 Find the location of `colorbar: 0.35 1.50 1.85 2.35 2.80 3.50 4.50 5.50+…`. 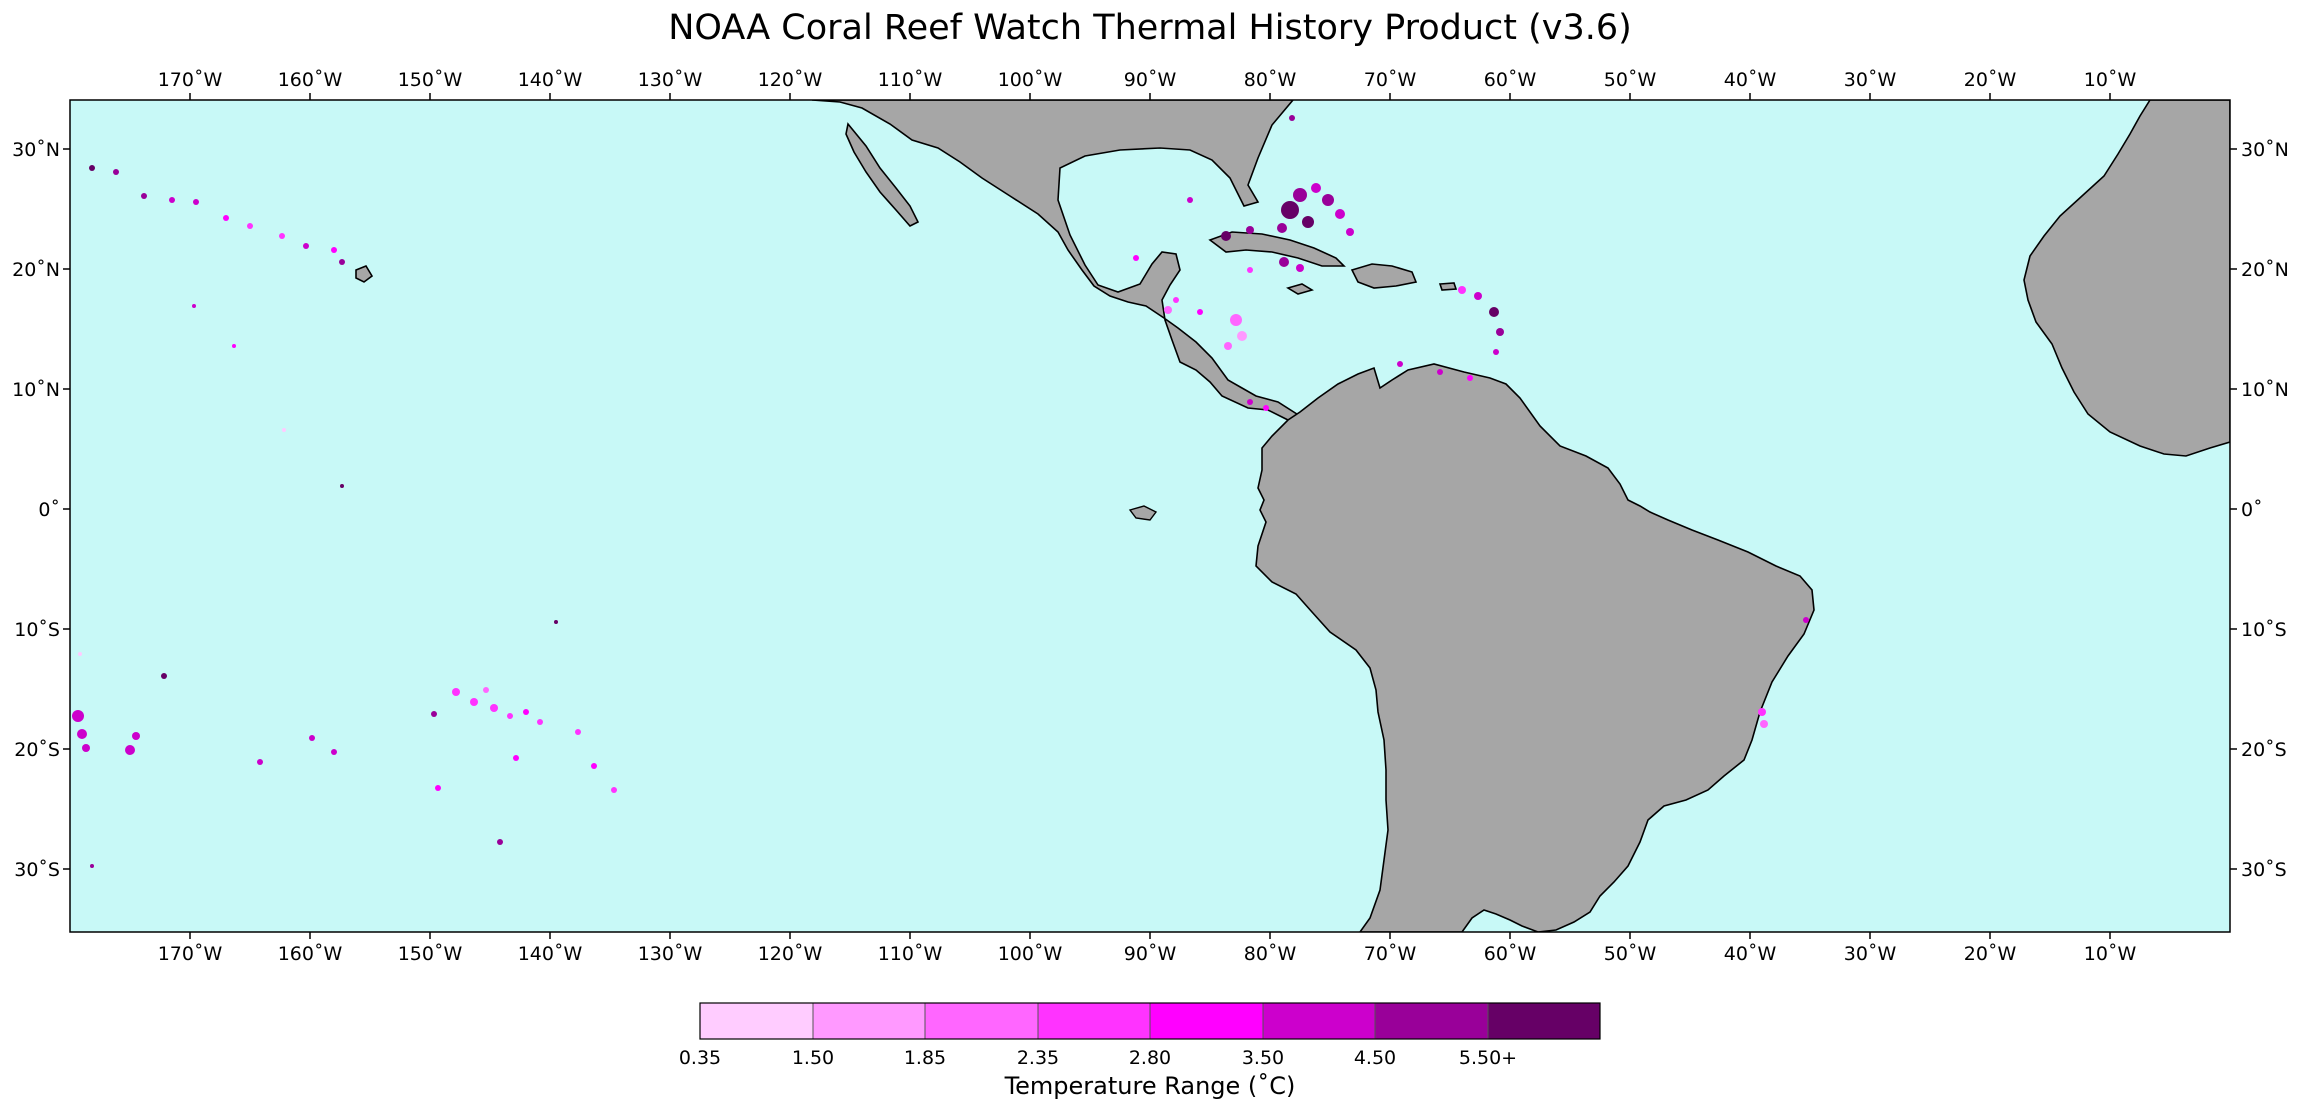

colorbar: 0.35 1.50 1.85 2.35 2.80 3.50 4.50 5.50+… is located at coordinates (1140, 1051).